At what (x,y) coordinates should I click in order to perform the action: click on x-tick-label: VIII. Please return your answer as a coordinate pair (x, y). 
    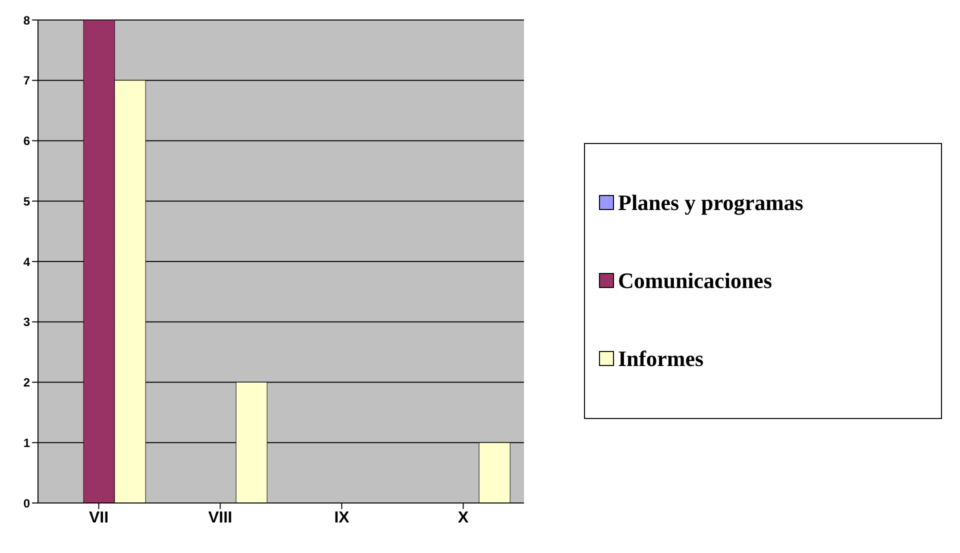
    Looking at the image, I should click on (220, 517).